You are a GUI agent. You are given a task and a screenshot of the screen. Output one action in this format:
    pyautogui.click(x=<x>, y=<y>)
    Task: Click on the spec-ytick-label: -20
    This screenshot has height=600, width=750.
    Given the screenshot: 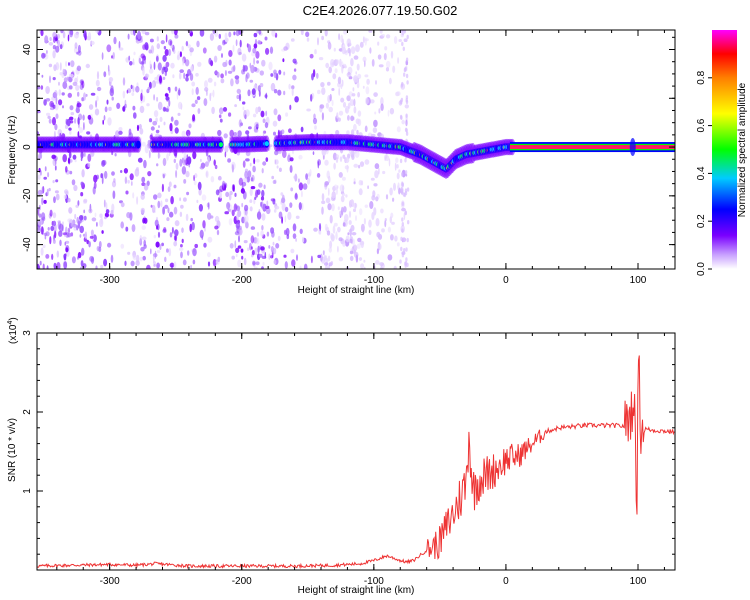 What is the action you would take?
    pyautogui.click(x=27, y=195)
    